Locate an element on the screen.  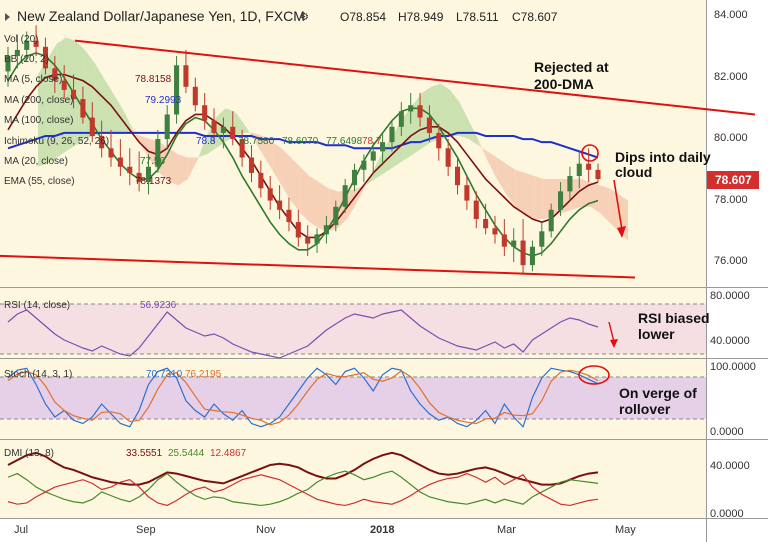
ohlc-close: C78.607 is located at coordinates (535, 17).